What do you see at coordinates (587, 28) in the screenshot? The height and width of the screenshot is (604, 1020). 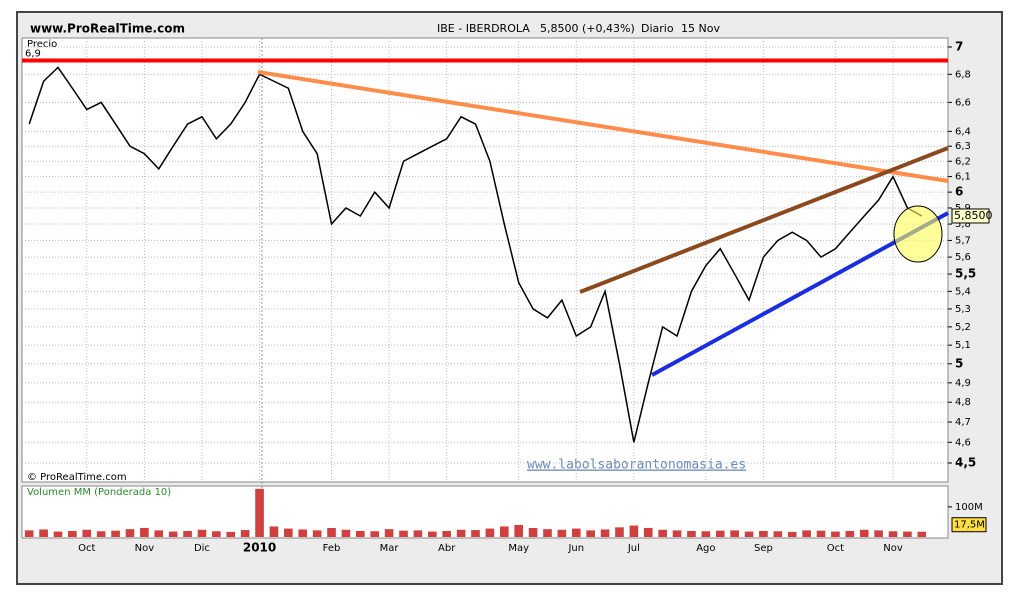 I see `quote: 5,8500 (+0,43%)` at bounding box center [587, 28].